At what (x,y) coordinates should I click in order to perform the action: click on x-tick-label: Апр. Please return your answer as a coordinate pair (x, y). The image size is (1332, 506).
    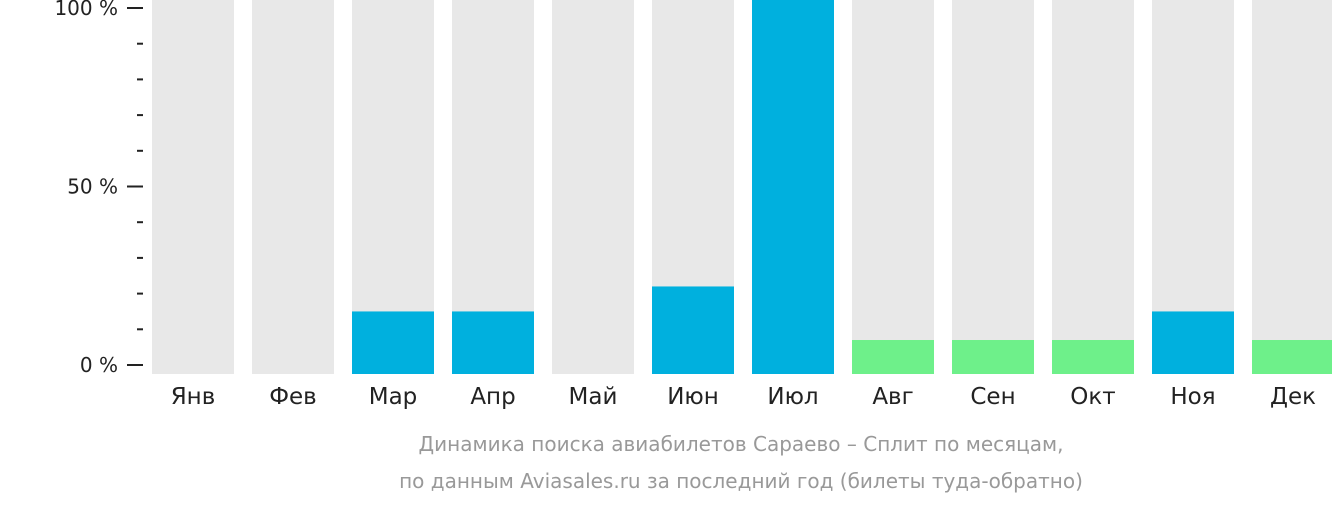
    Looking at the image, I should click on (492, 397).